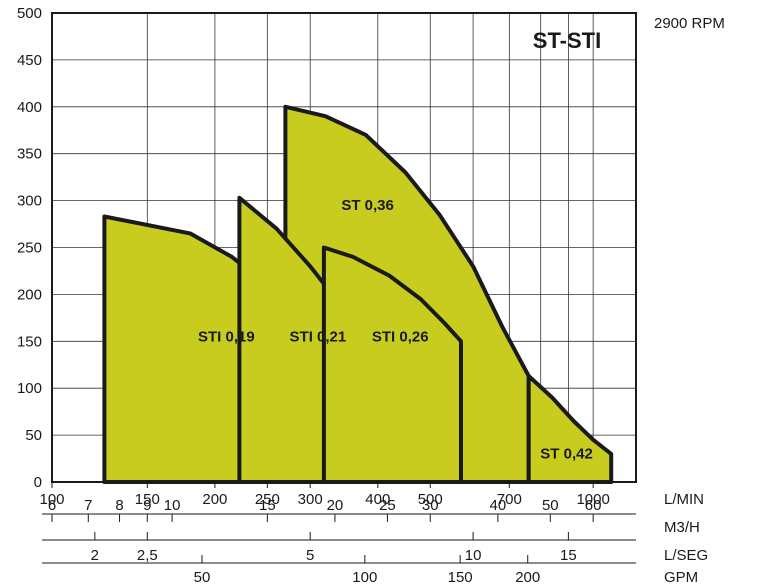 The image size is (759, 588). Describe the element at coordinates (593, 505) in the screenshot. I see `x-tick-label: 60` at that location.